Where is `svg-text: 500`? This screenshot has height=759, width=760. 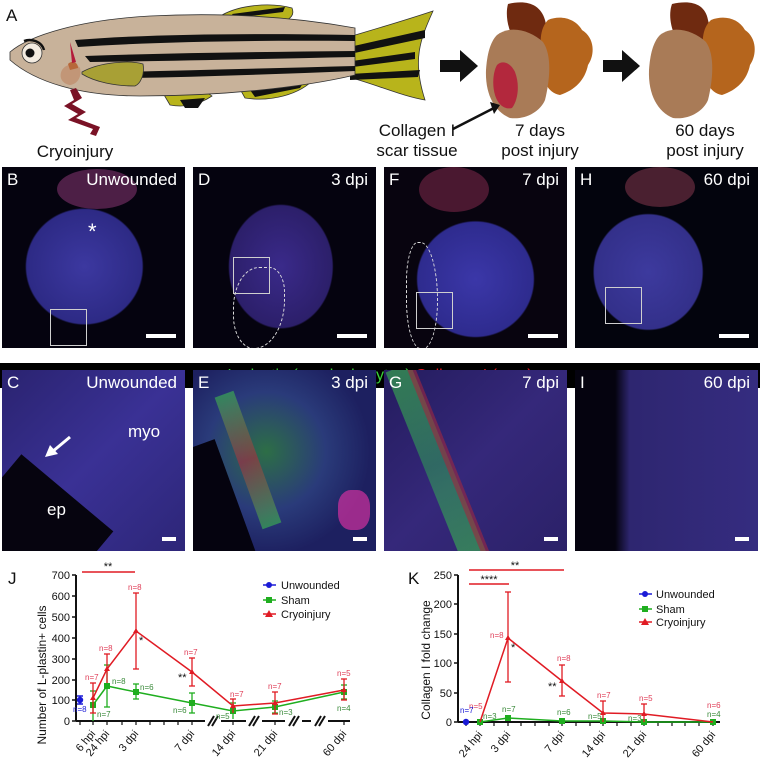 svg-text: 500 is located at coordinates (61, 618).